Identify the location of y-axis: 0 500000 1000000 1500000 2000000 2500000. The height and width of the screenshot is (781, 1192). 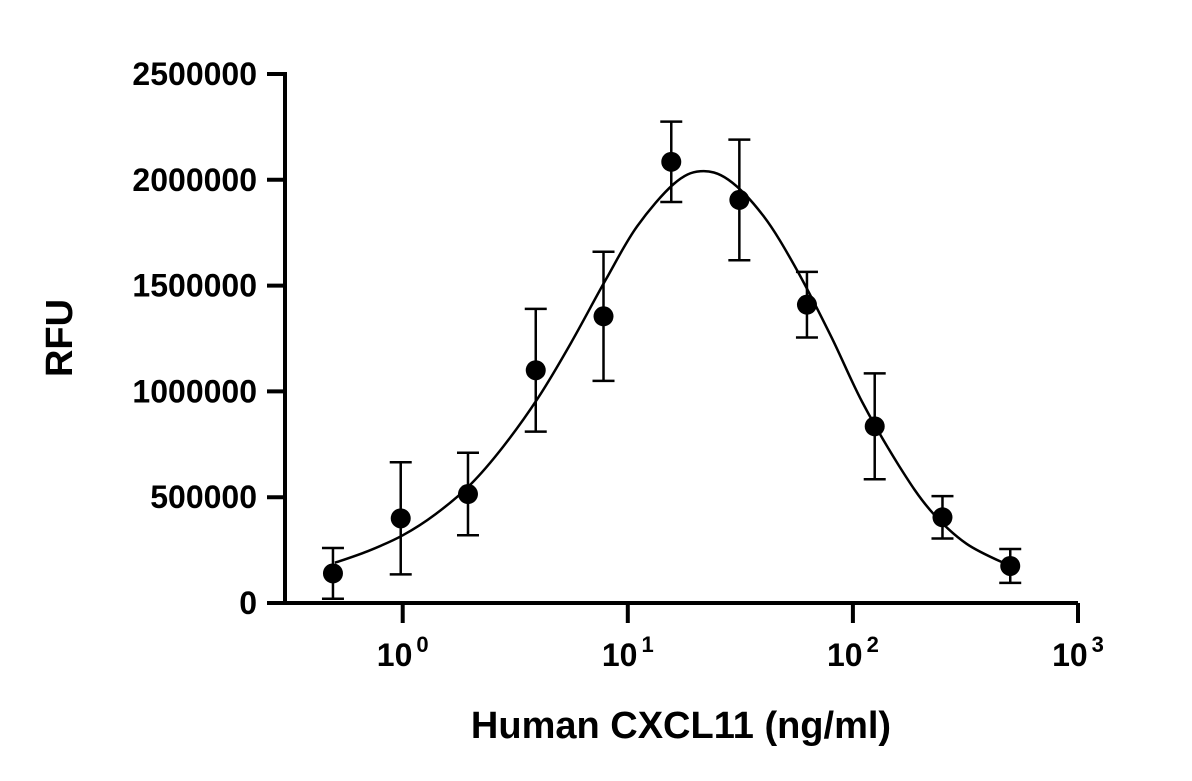
(209, 338).